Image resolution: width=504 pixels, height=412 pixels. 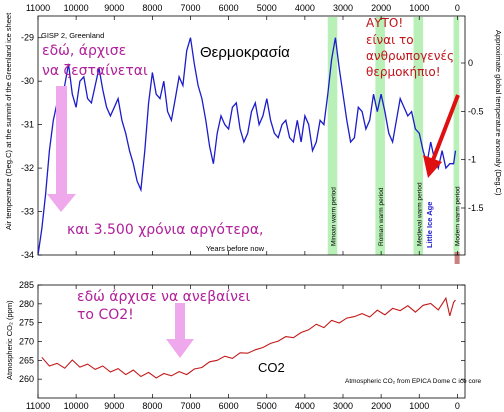 I want to click on y-tick-label: -30, so click(x=27, y=81).